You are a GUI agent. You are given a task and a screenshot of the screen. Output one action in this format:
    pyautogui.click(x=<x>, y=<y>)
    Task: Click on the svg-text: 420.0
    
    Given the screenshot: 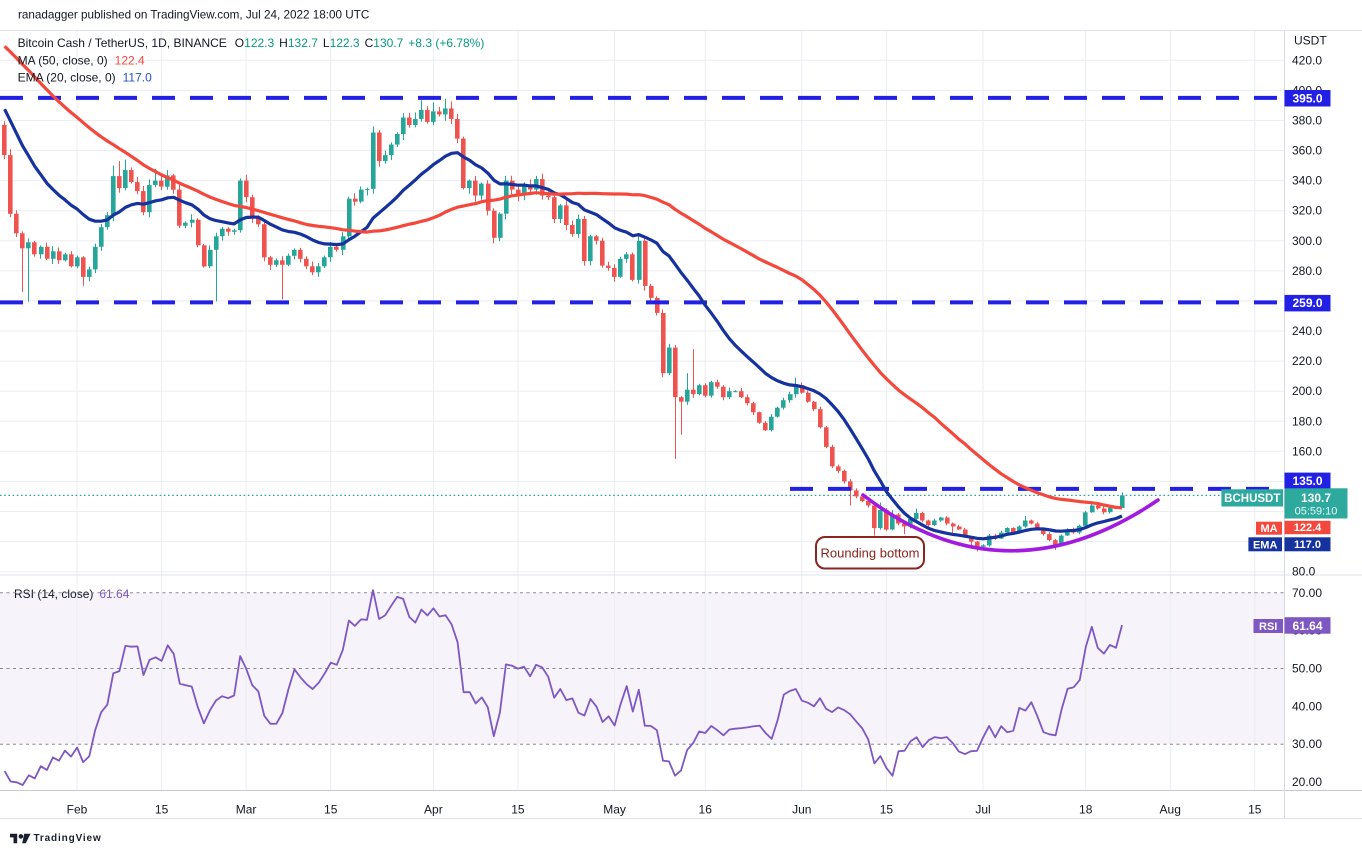 What is the action you would take?
    pyautogui.click(x=1307, y=60)
    